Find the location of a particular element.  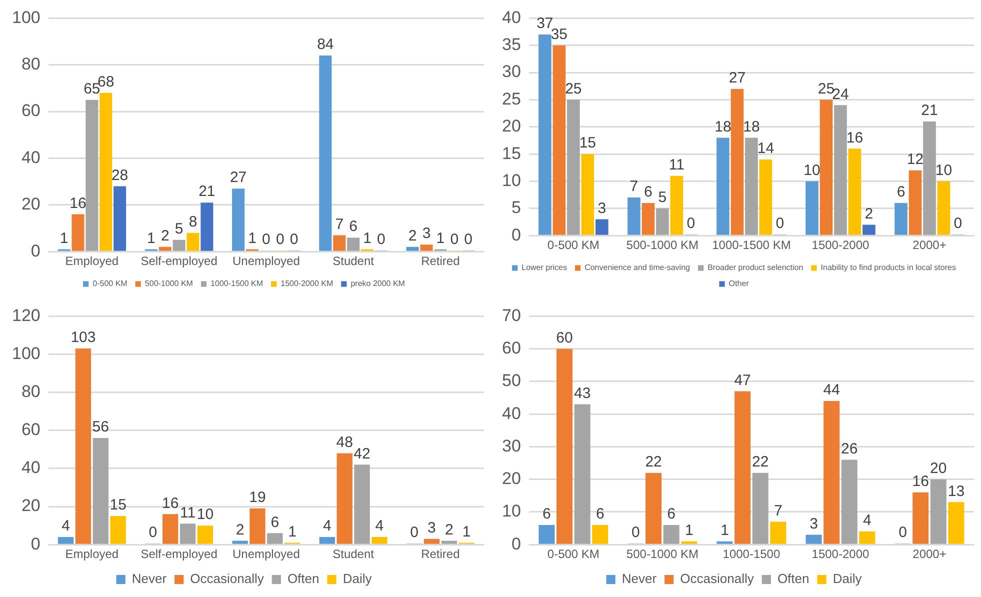

data-label: 16 is located at coordinates (170, 503).